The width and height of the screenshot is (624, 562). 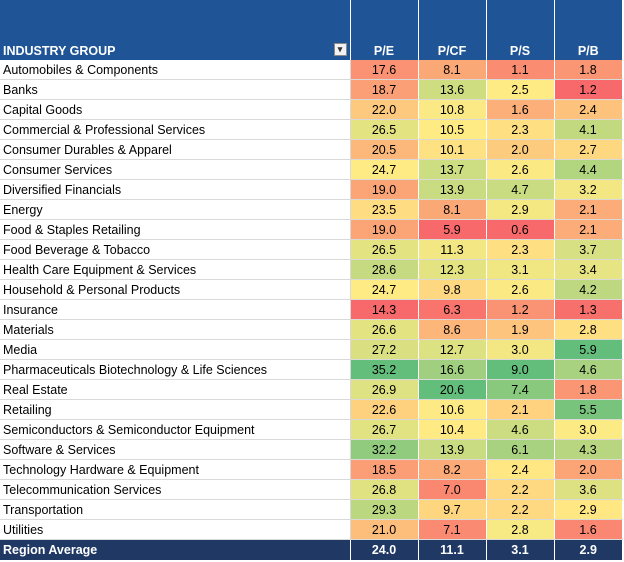 I want to click on pb-cell: 1.3, so click(x=588, y=309).